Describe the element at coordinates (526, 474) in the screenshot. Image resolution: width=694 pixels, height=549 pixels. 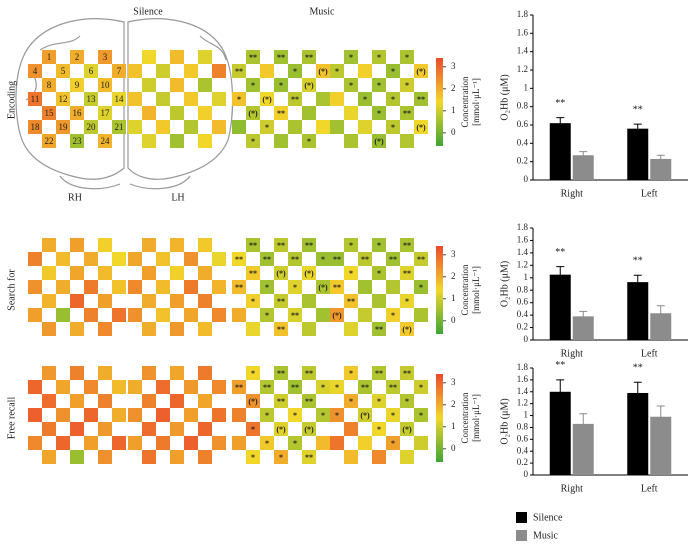
I see `y-tick-label: 0` at that location.